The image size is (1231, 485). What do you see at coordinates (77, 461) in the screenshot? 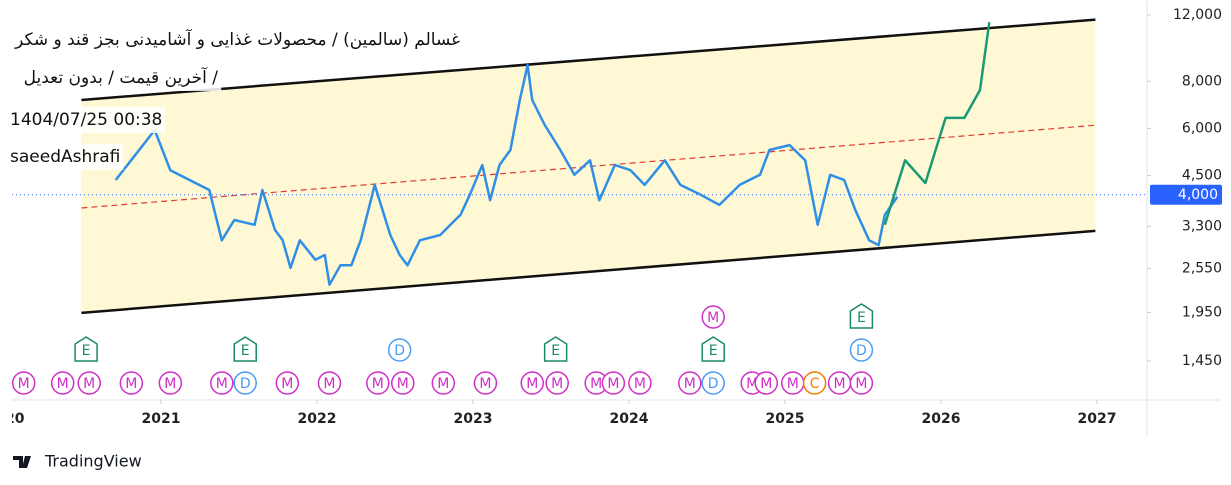
I see `brand: TradingView` at bounding box center [77, 461].